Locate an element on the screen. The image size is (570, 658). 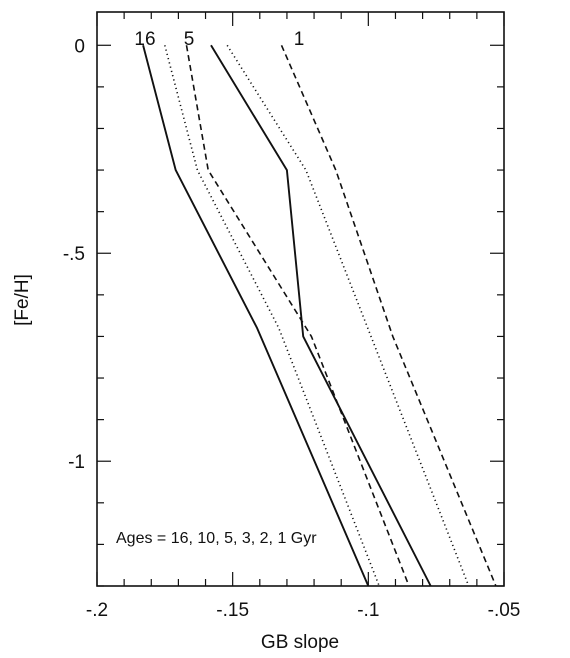
y-tick-label: -.5 is located at coordinates (74, 254).